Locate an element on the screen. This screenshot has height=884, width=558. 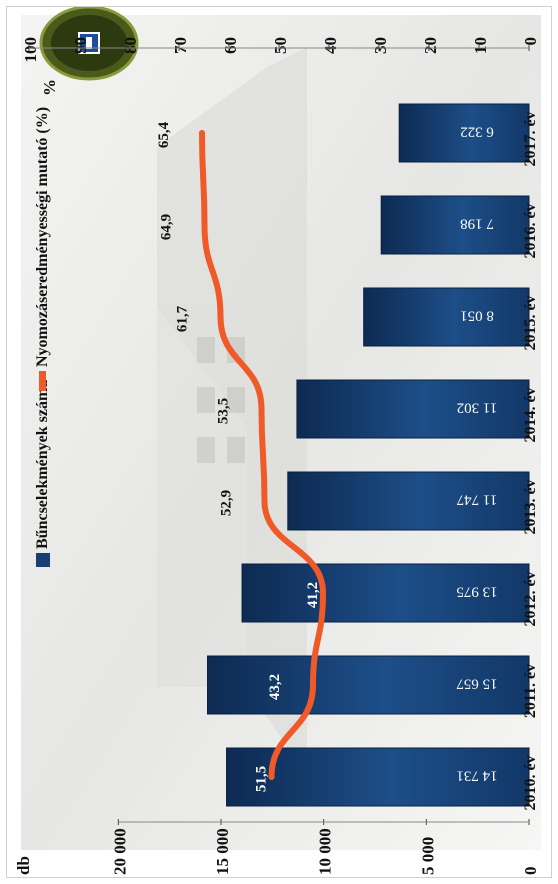
bar-value-label: 11 302 is located at coordinates (477, 408).